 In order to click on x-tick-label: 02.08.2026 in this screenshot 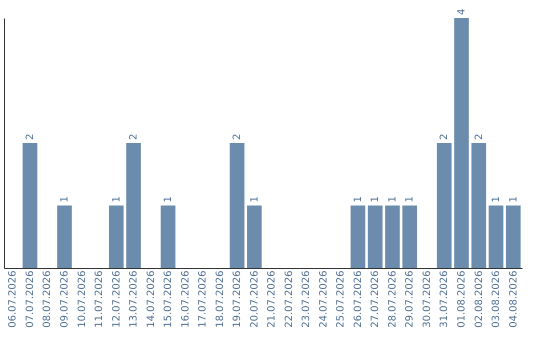, I will do `click(479, 299)`.